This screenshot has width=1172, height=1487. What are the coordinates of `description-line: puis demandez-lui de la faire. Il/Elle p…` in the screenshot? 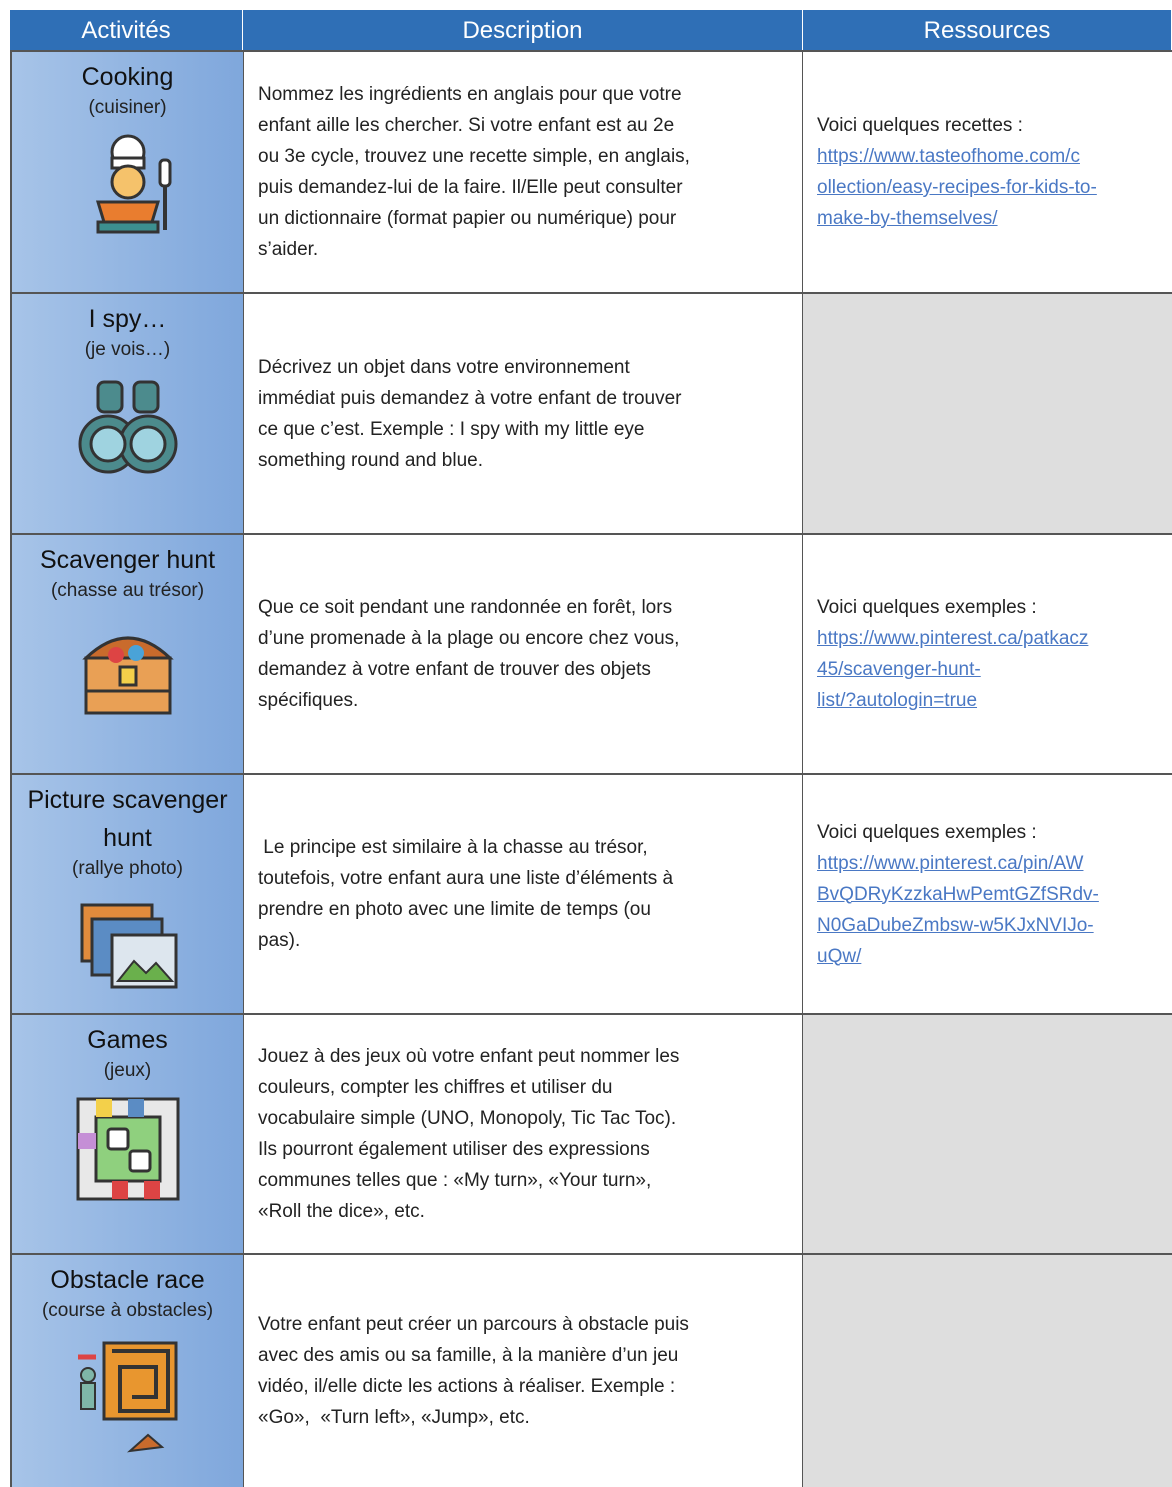 It's located at (470, 187).